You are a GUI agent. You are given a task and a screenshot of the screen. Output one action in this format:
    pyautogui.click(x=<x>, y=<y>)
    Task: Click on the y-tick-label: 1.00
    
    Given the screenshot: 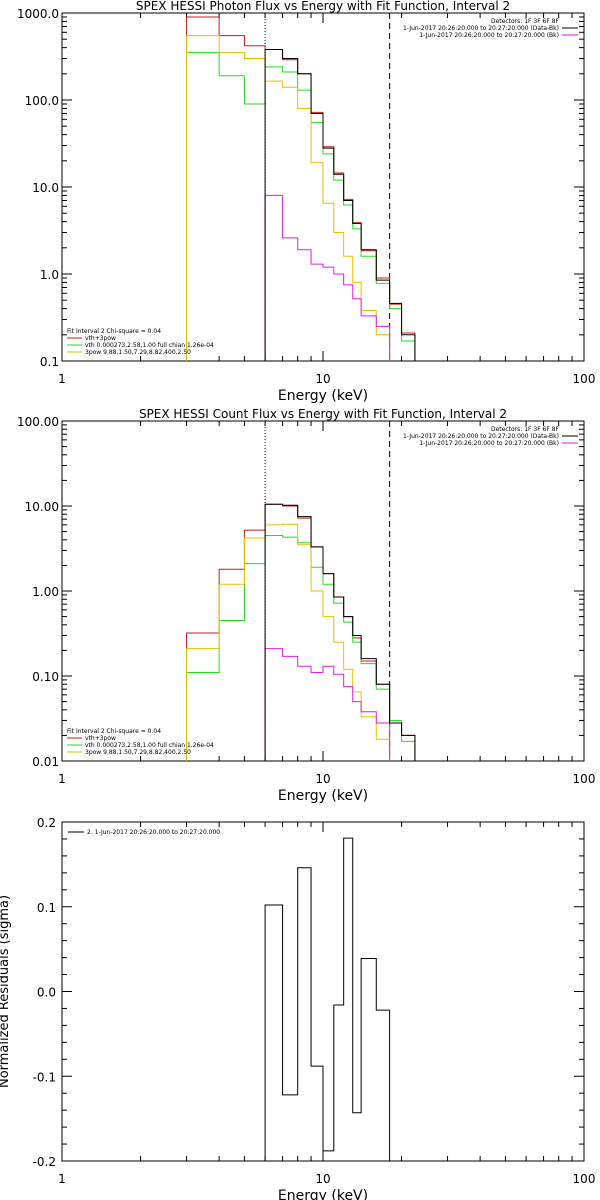 What is the action you would take?
    pyautogui.click(x=45, y=592)
    